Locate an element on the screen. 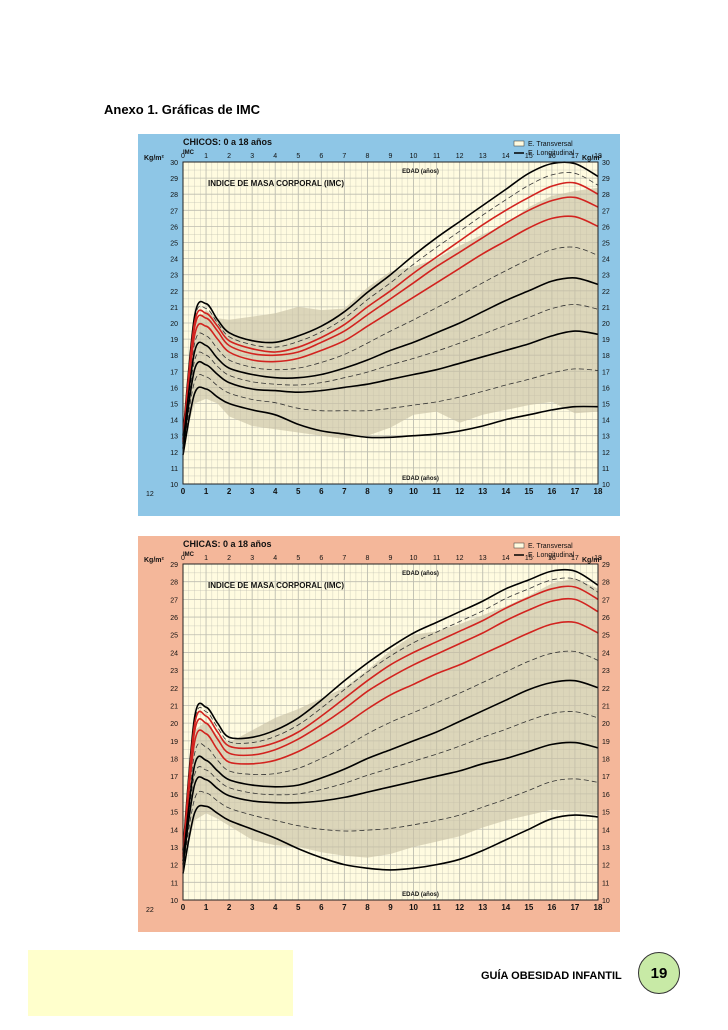 Image resolution: width=728 pixels, height=1030 pixels. x-tick-label-top: 11 is located at coordinates (436, 156).